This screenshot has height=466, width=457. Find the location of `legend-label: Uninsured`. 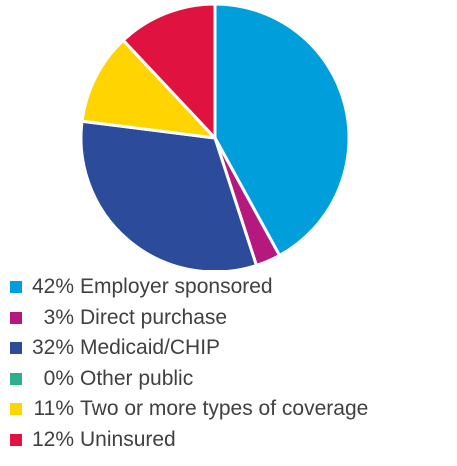

legend-label: Uninsured is located at coordinates (128, 439).